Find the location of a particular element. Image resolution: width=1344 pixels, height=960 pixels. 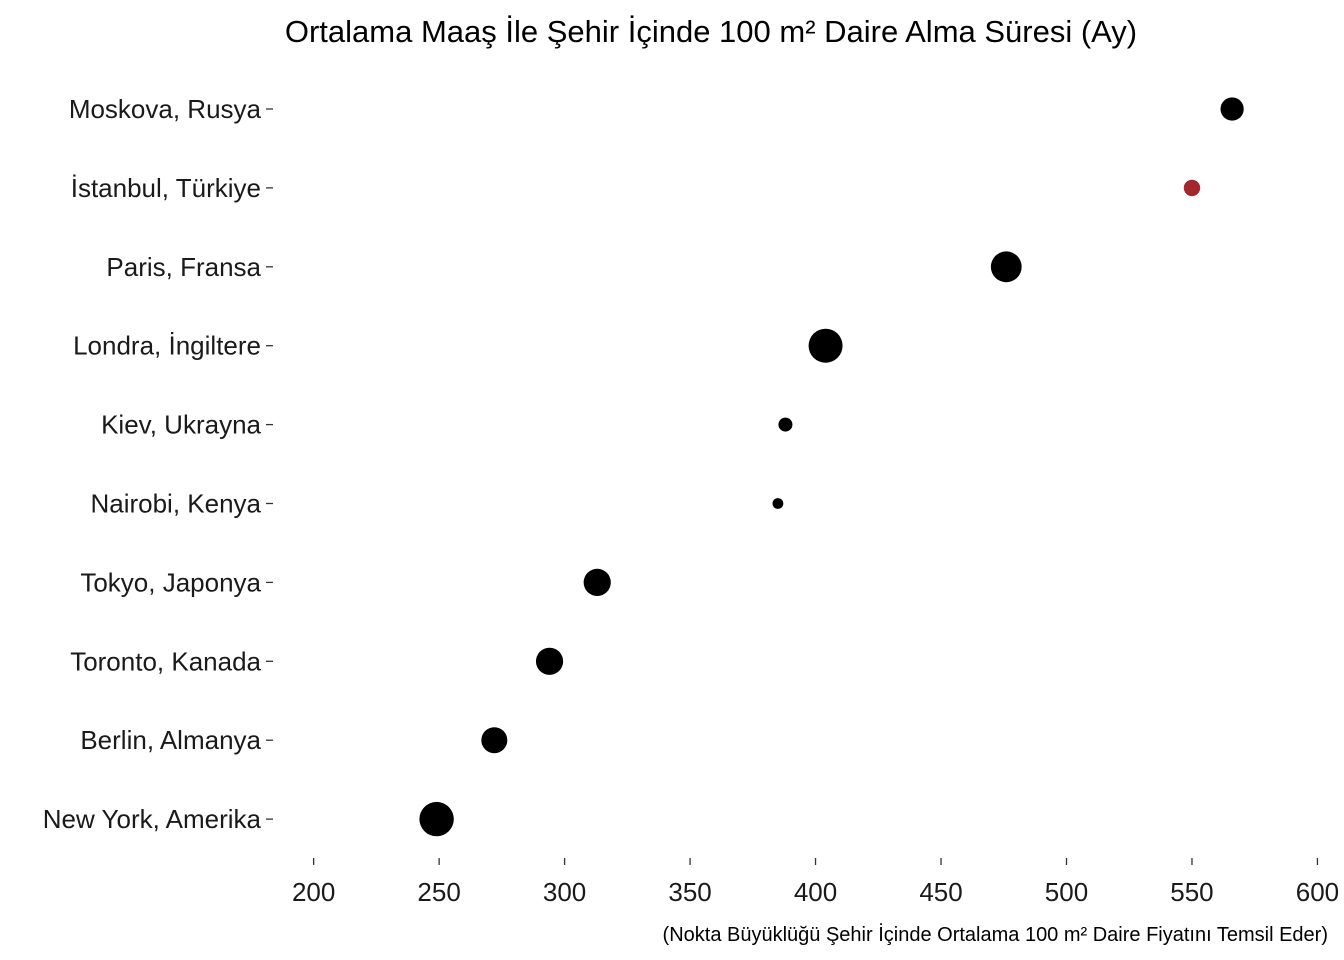

y-tick-label: Toronto, Kanada is located at coordinates (165, 661).